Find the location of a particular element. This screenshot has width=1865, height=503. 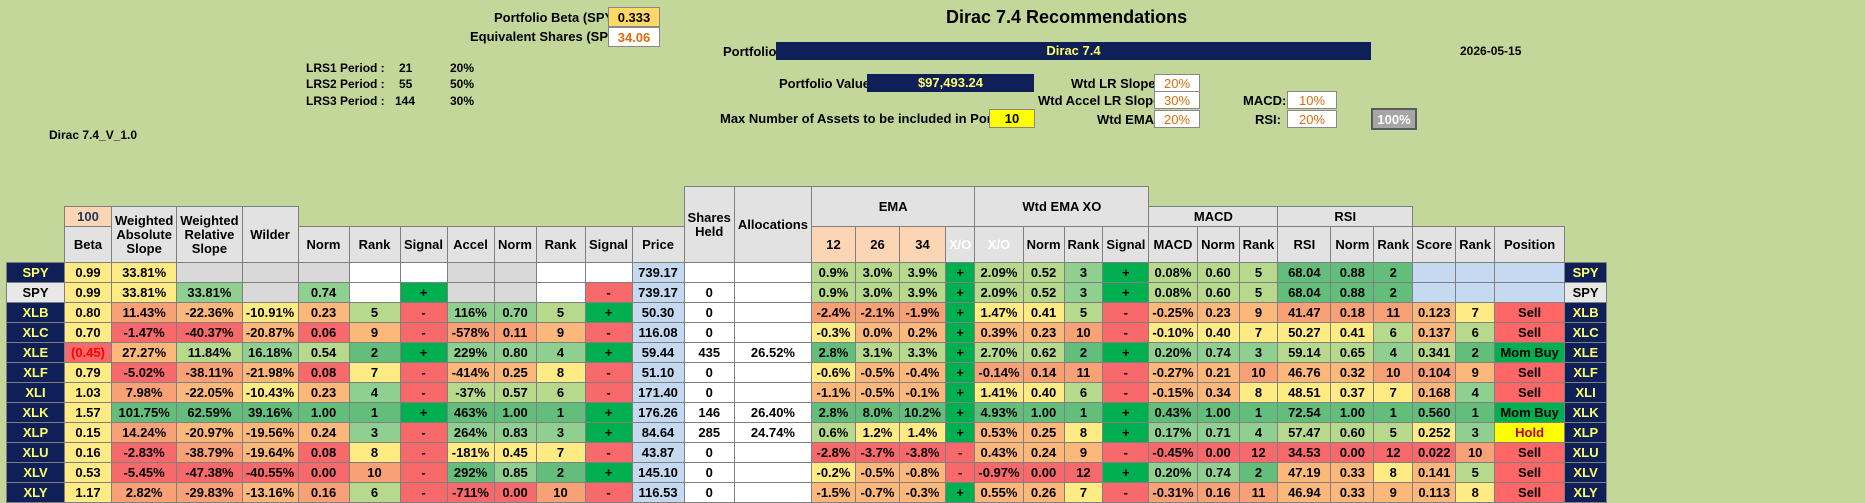

wtd-lr-value: 20% is located at coordinates (1177, 83).